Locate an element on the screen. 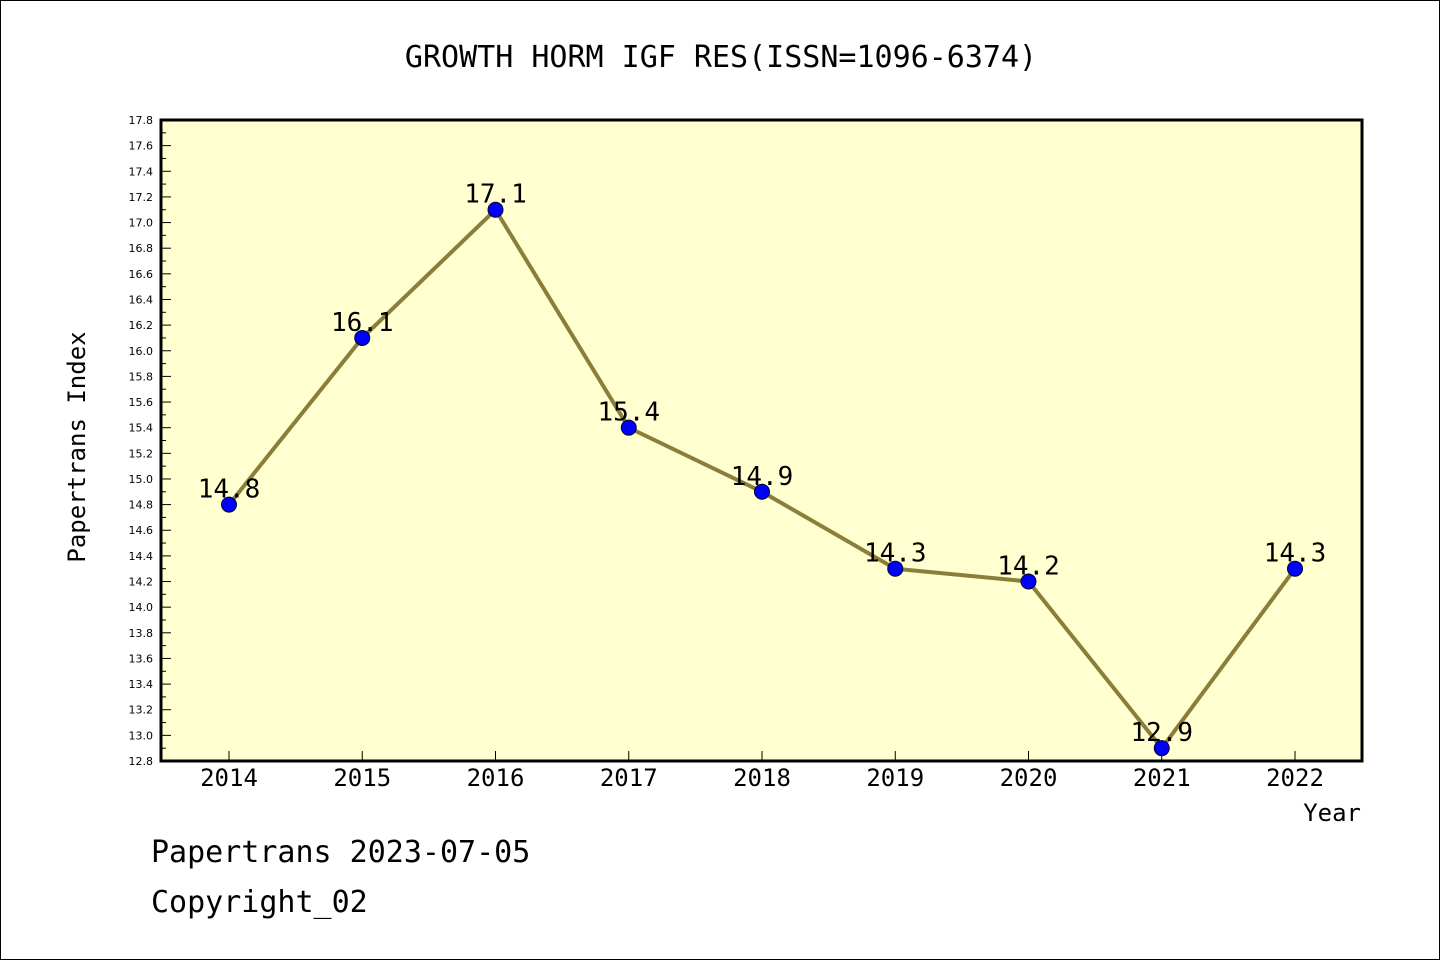 This screenshot has height=960, width=1440. x-tick-label: 2016 is located at coordinates (496, 778).